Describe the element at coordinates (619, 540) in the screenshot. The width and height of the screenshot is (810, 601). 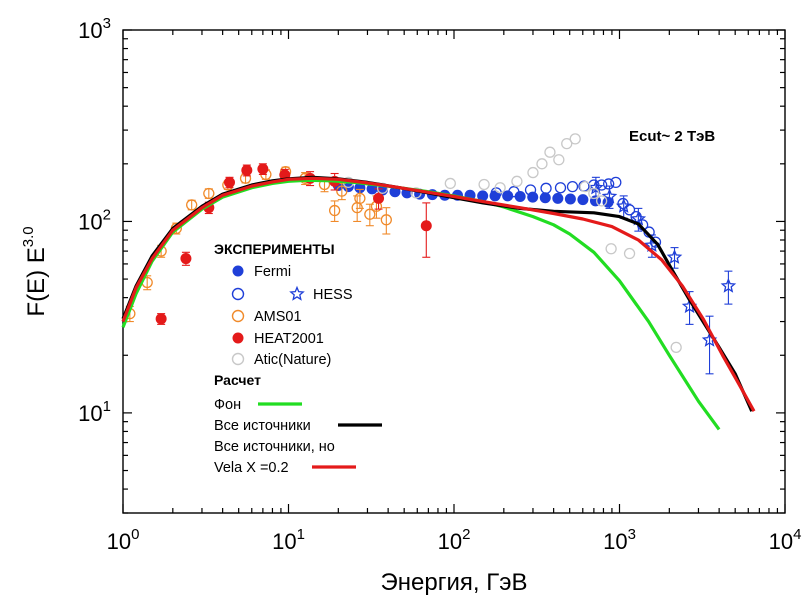
I see `x-tick-label: 10³` at that location.